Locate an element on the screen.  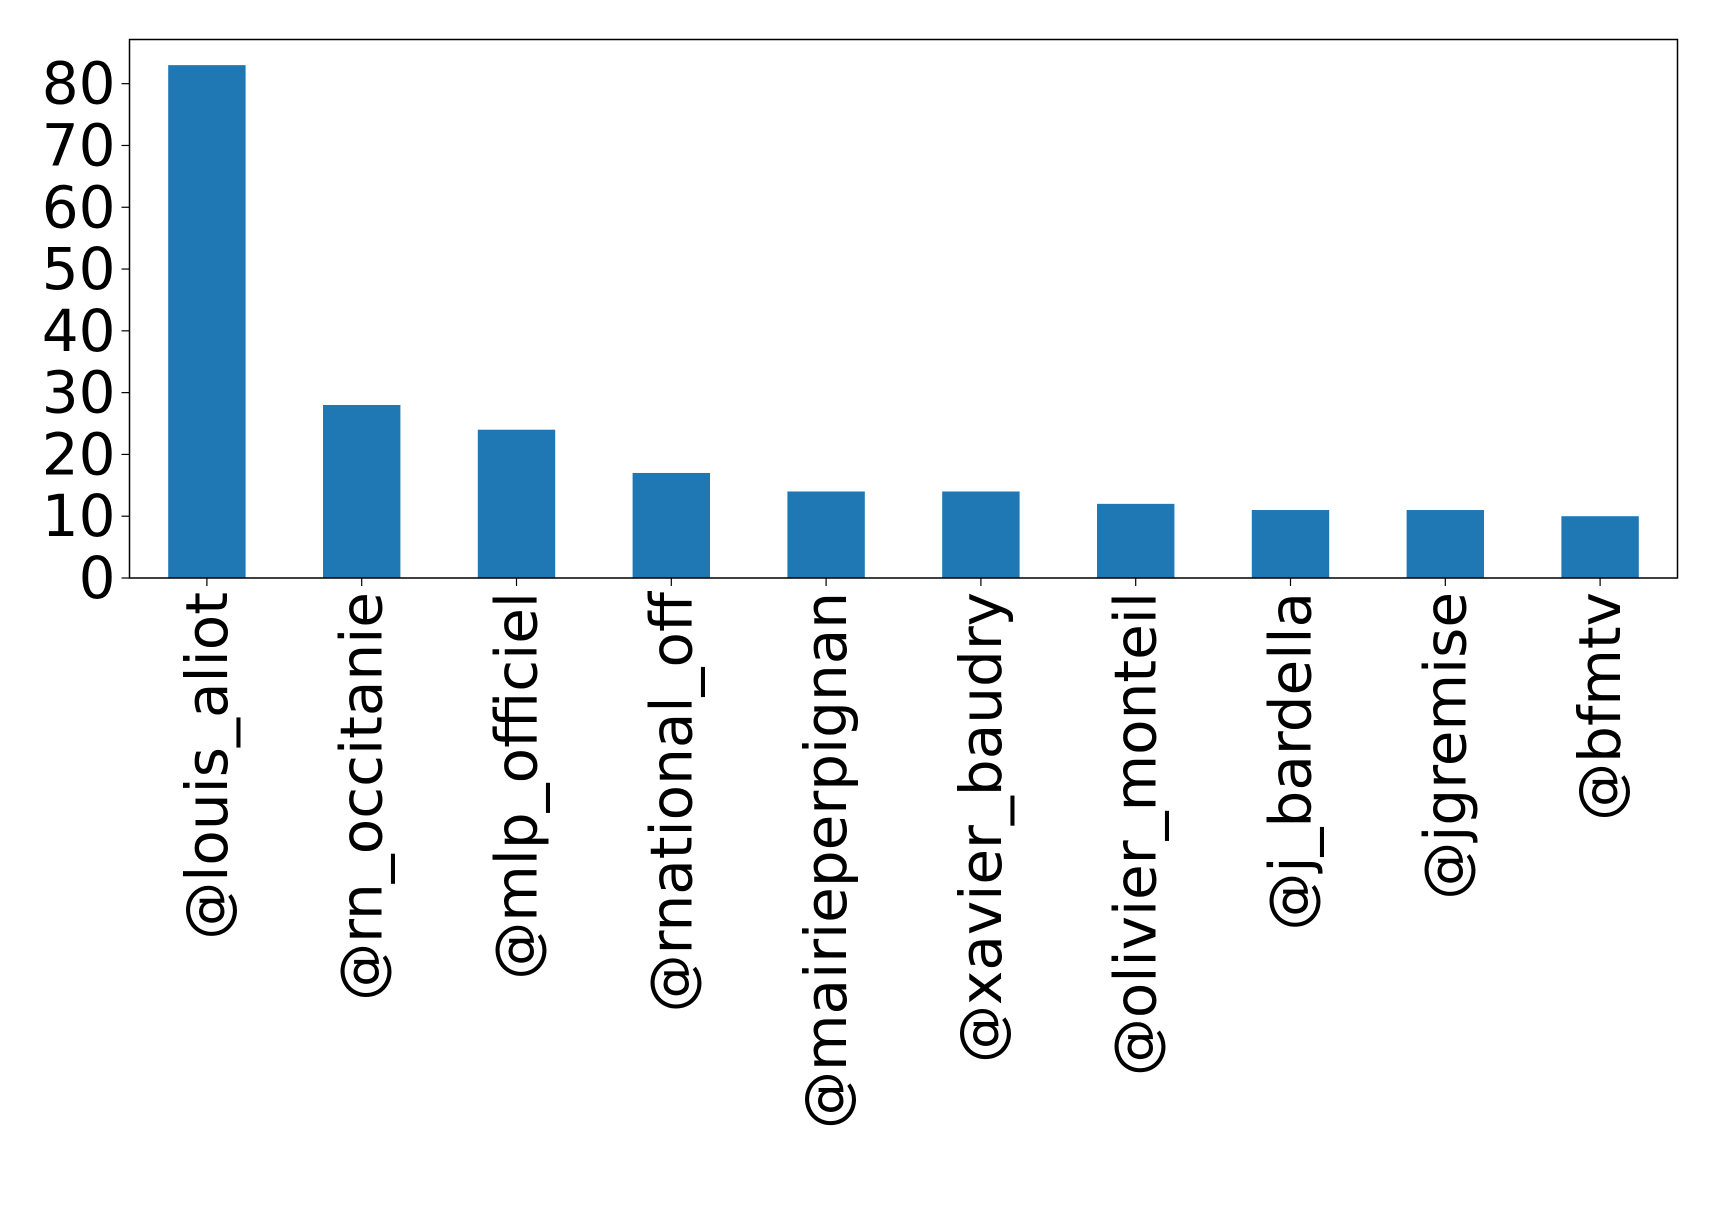
y-tick-label: 80 is located at coordinates (79, 84).